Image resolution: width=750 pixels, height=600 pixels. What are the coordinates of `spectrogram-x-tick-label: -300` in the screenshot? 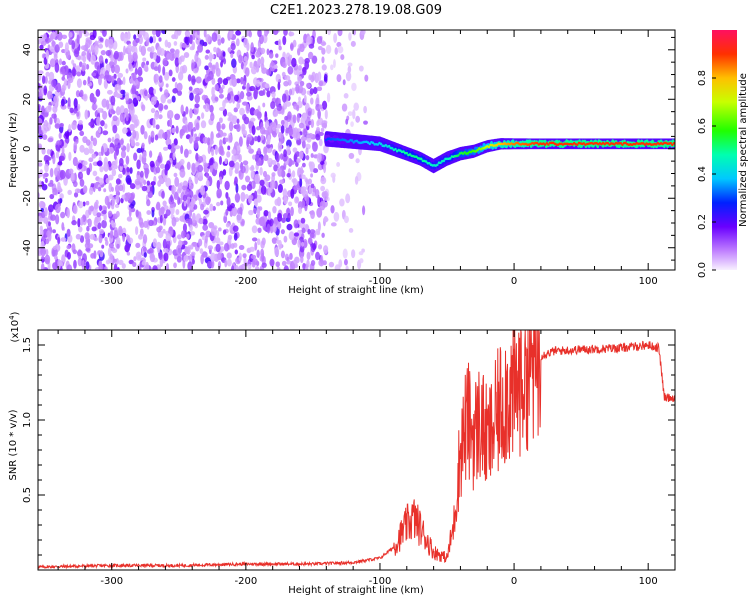 It's located at (111, 281).